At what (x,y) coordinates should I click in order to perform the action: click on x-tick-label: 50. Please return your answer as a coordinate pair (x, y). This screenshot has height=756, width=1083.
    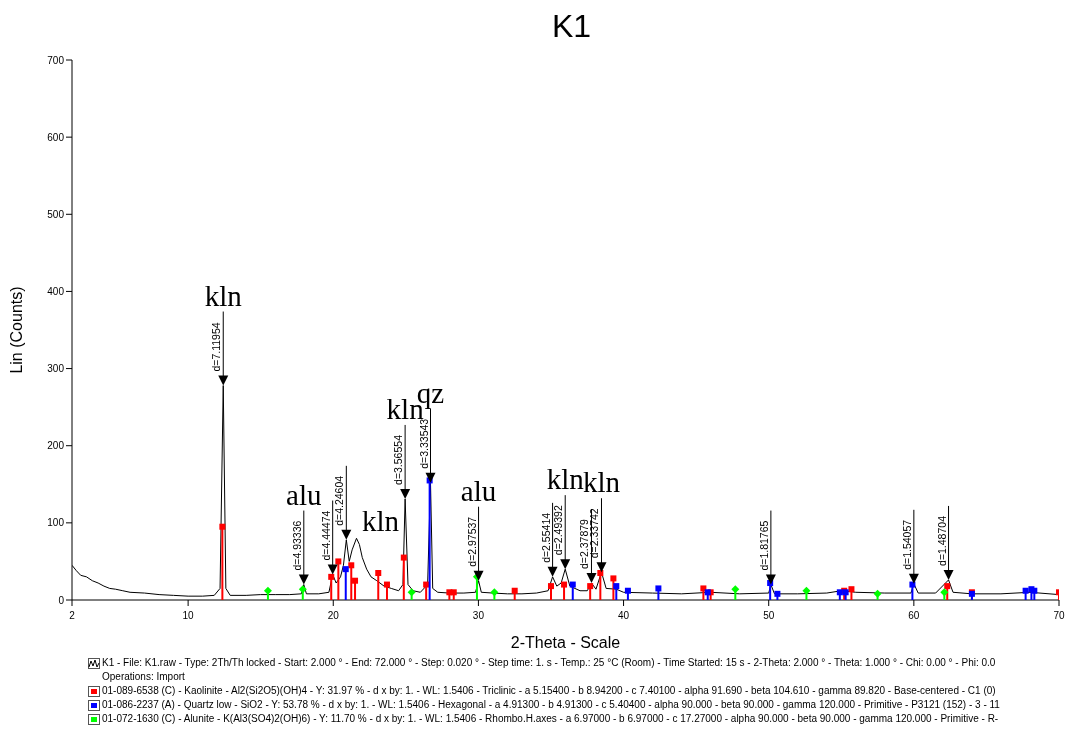
    Looking at the image, I should click on (769, 616).